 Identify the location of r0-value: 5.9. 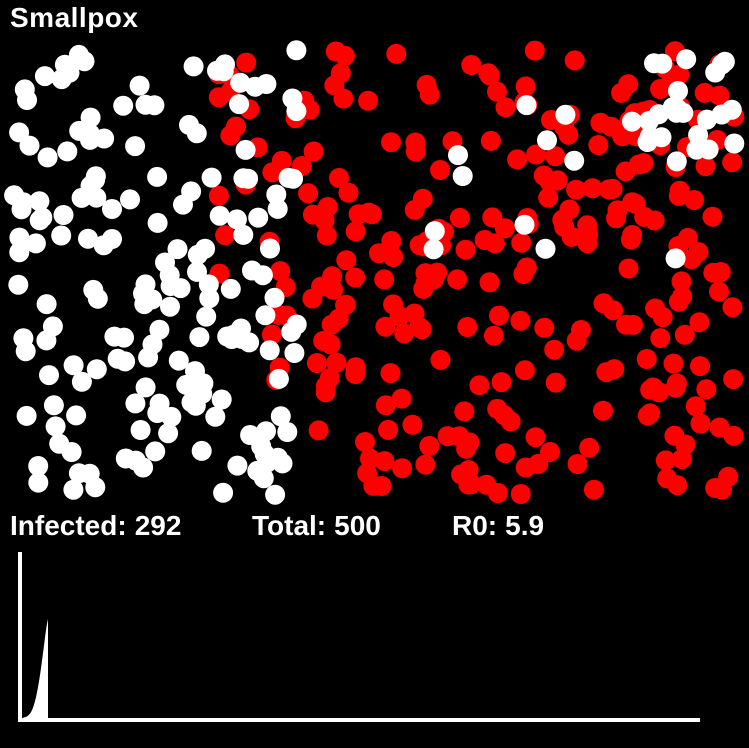
(525, 525).